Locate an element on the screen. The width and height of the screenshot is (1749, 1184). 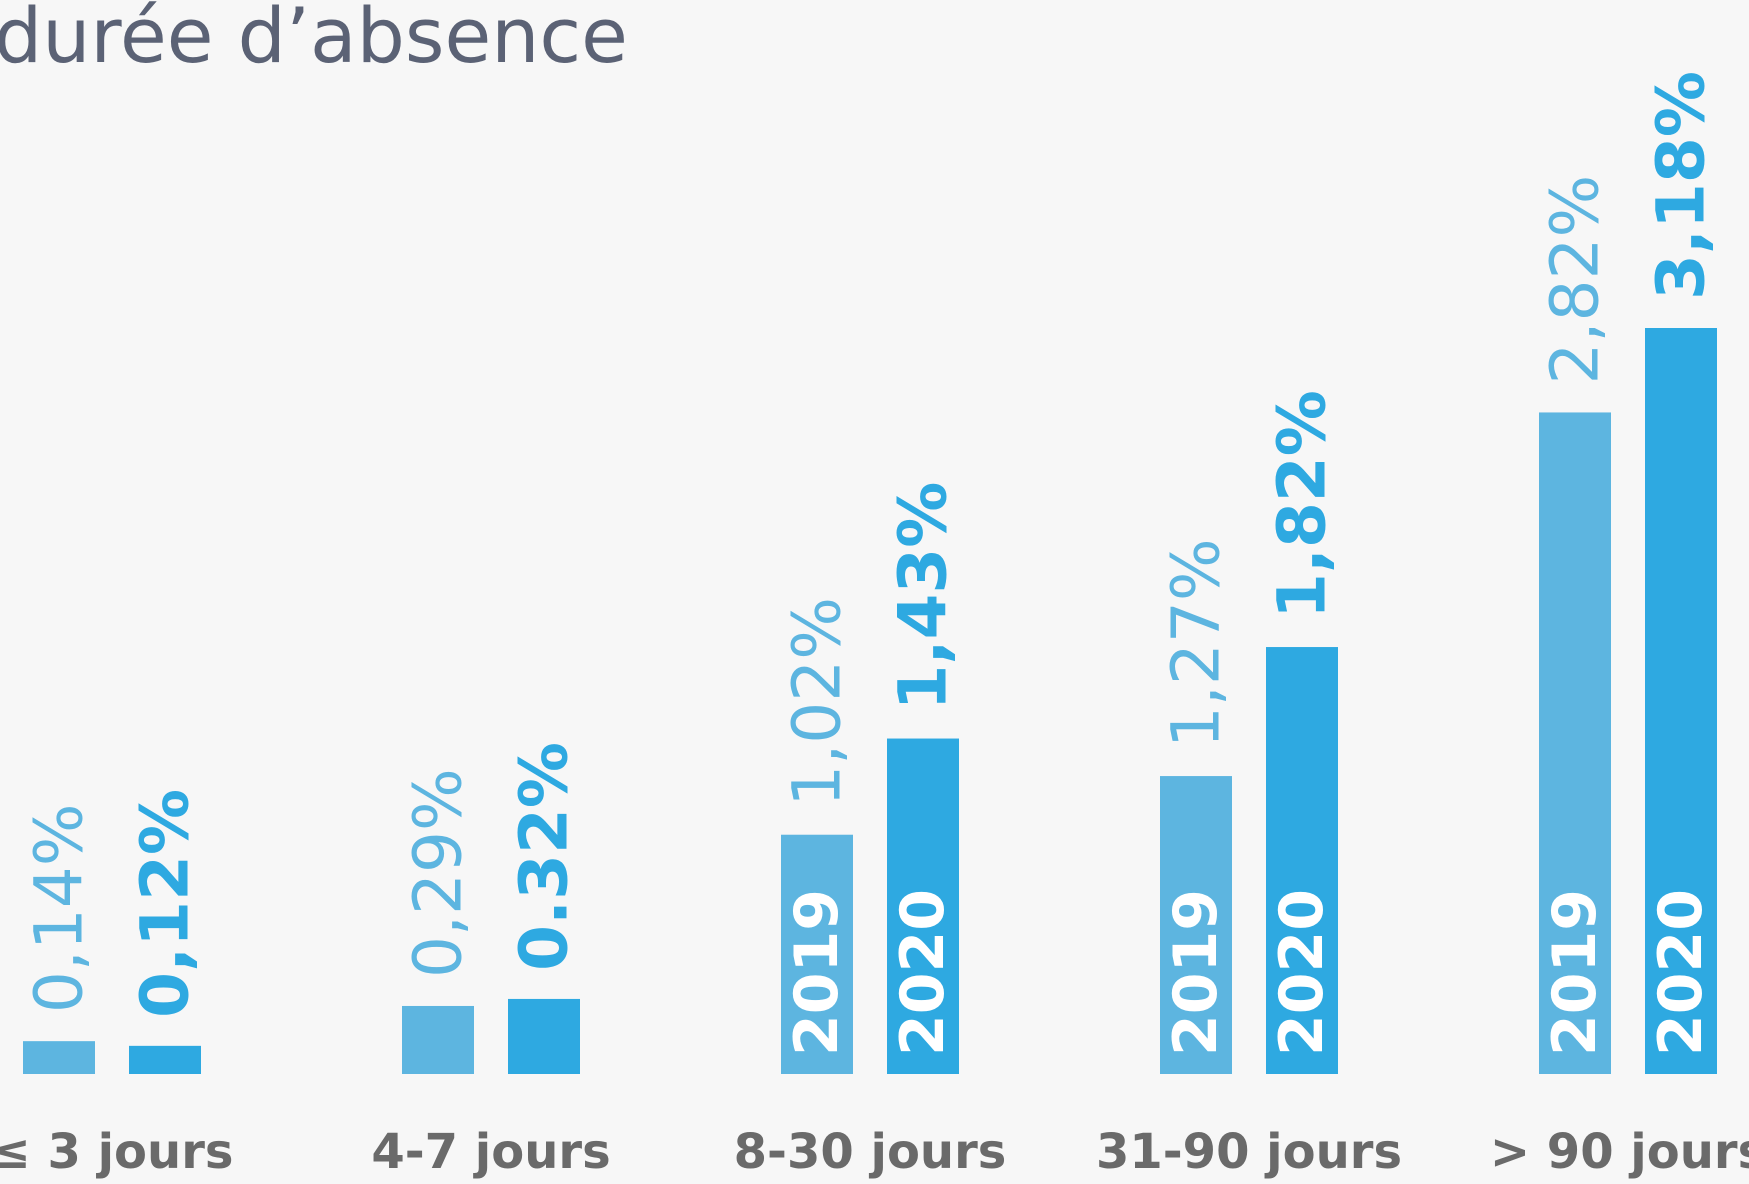
value-label: 1,02% is located at coordinates (817, 702).